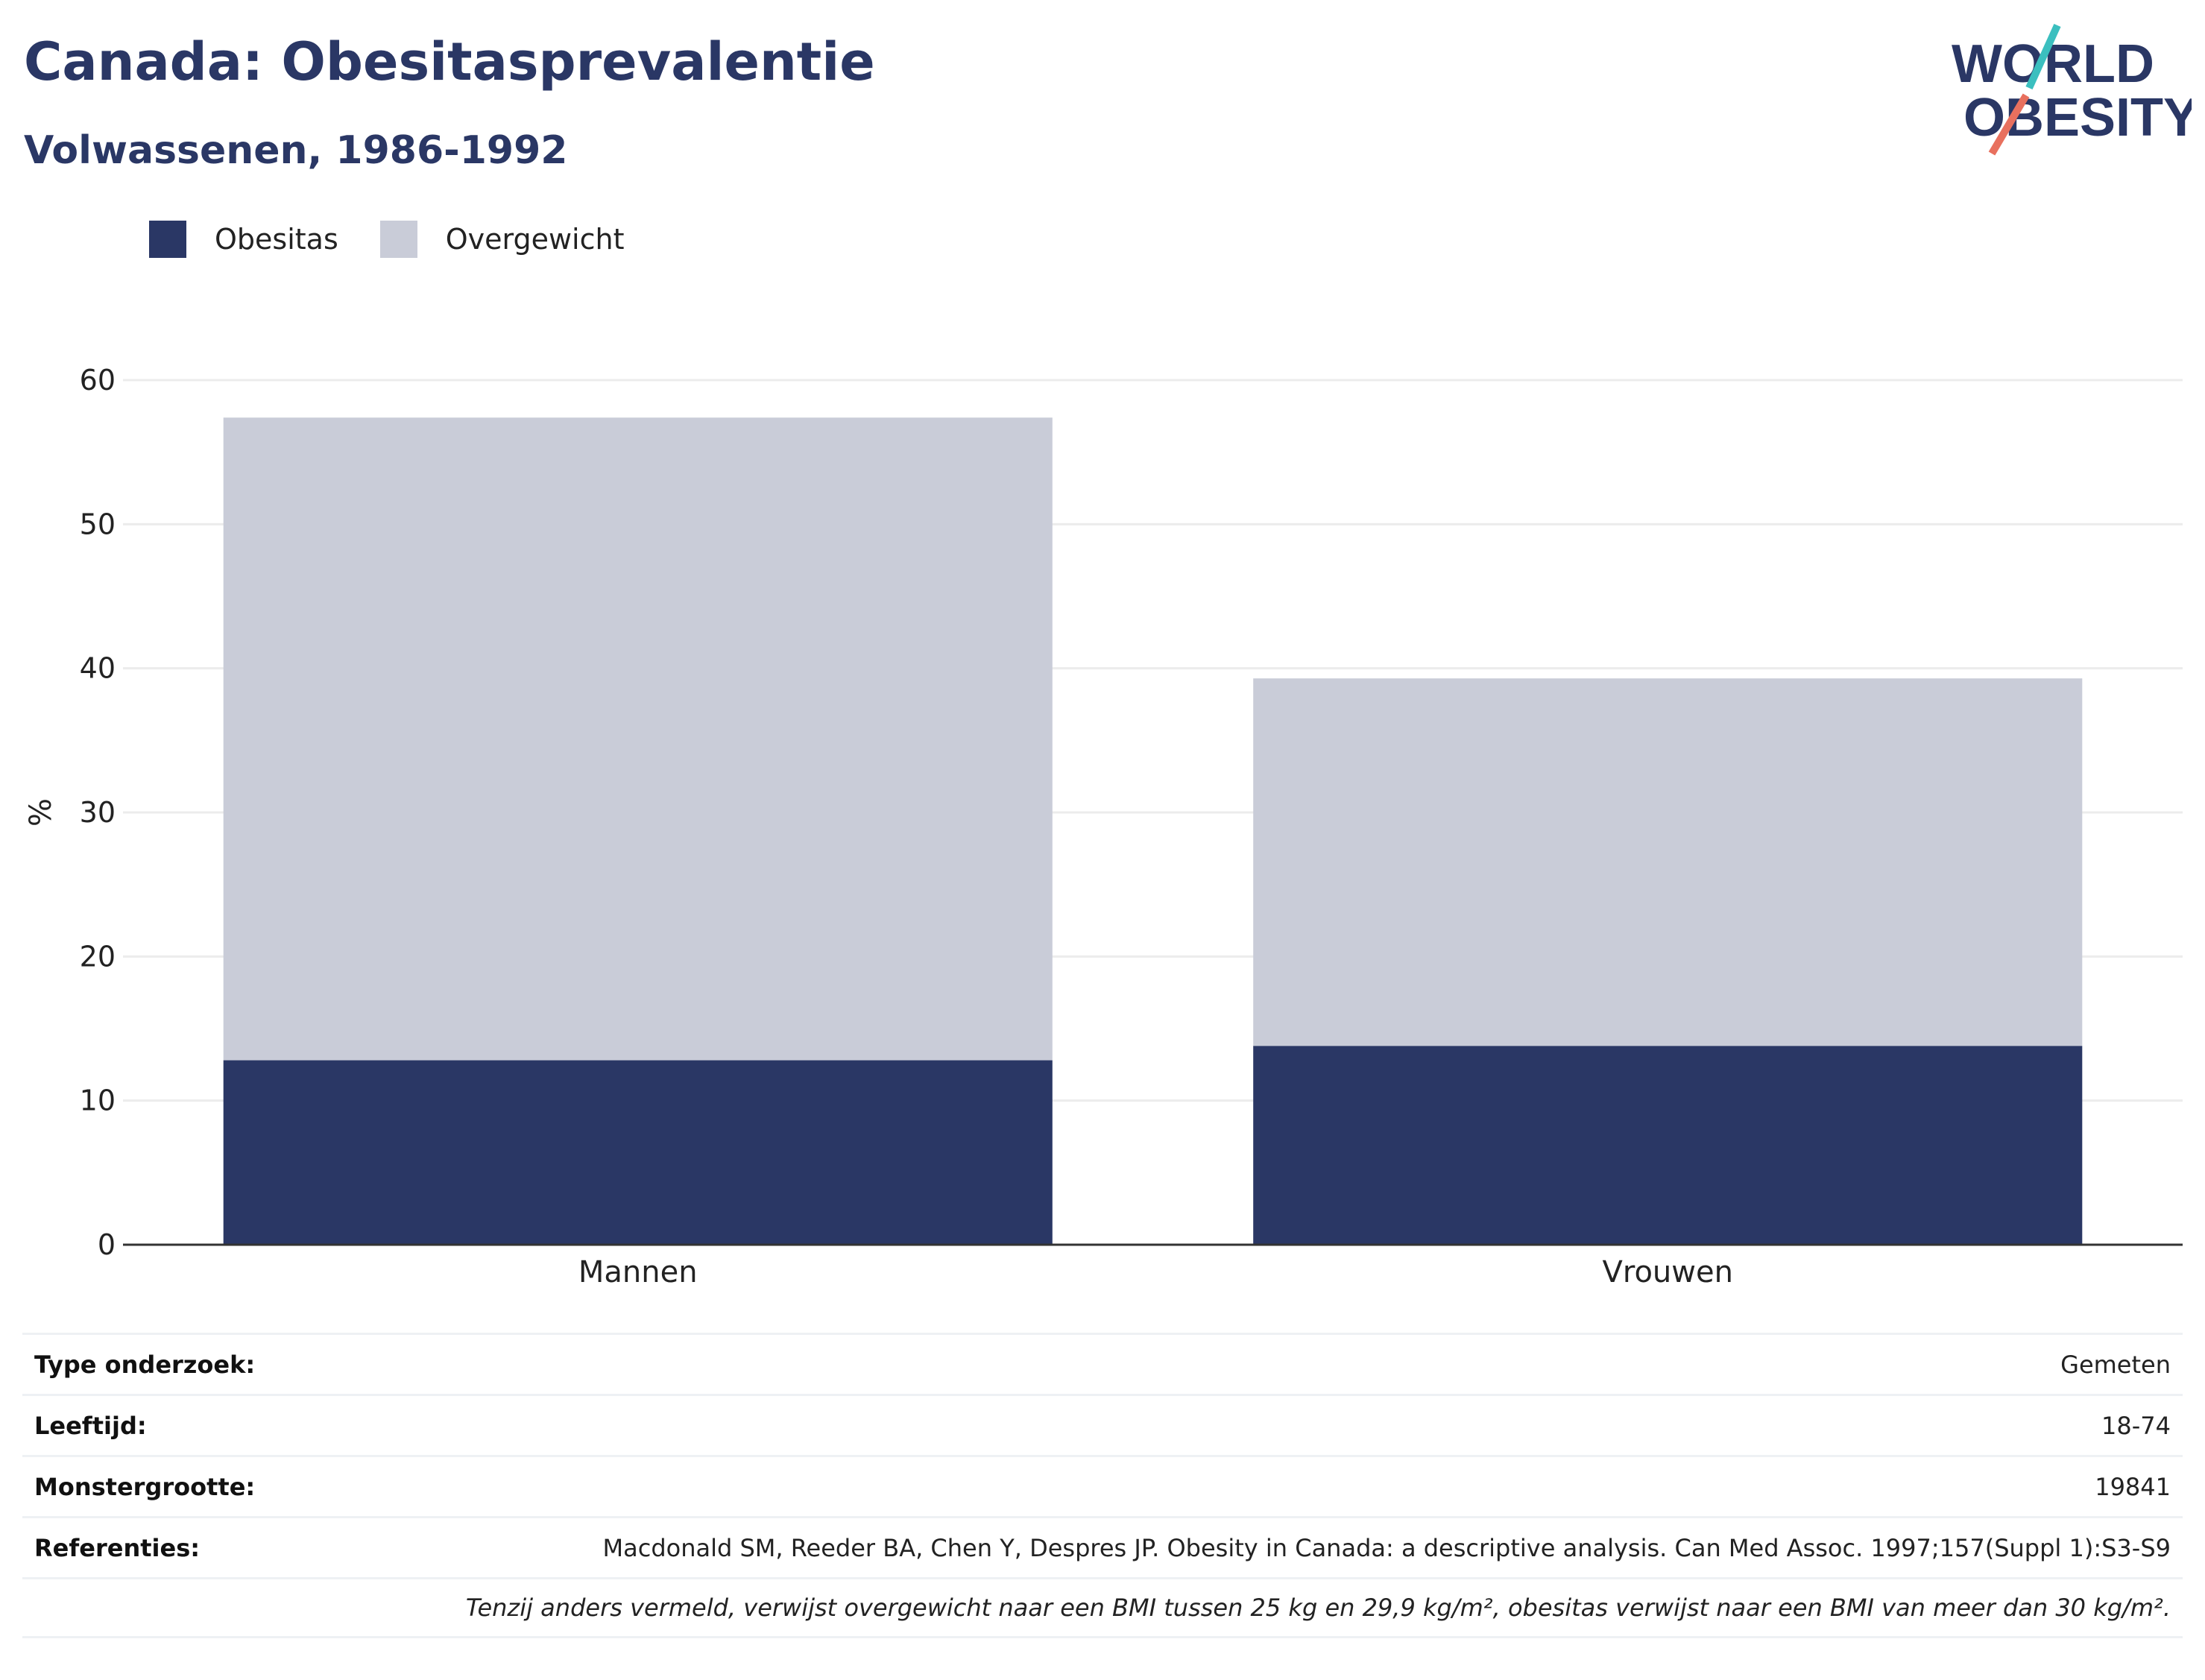  What do you see at coordinates (449, 61) in the screenshot?
I see `chart-title: Canada: Obesitasprevalentie` at bounding box center [449, 61].